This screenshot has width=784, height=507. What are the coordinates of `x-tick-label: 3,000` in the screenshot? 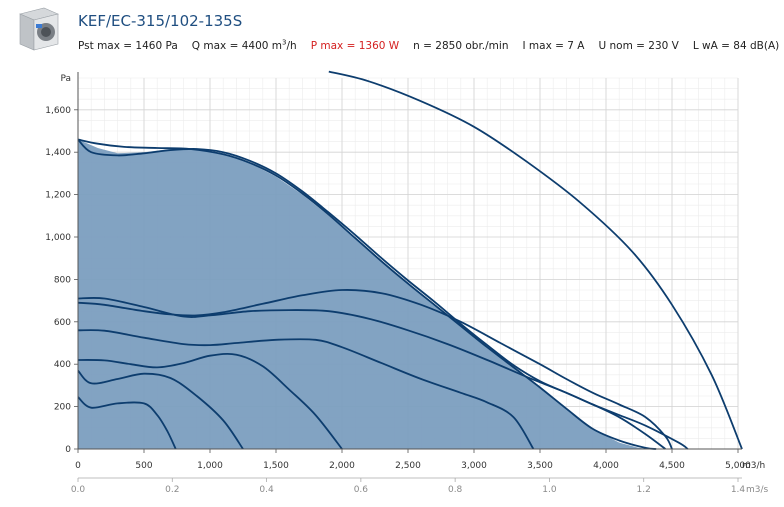 It's located at (474, 466).